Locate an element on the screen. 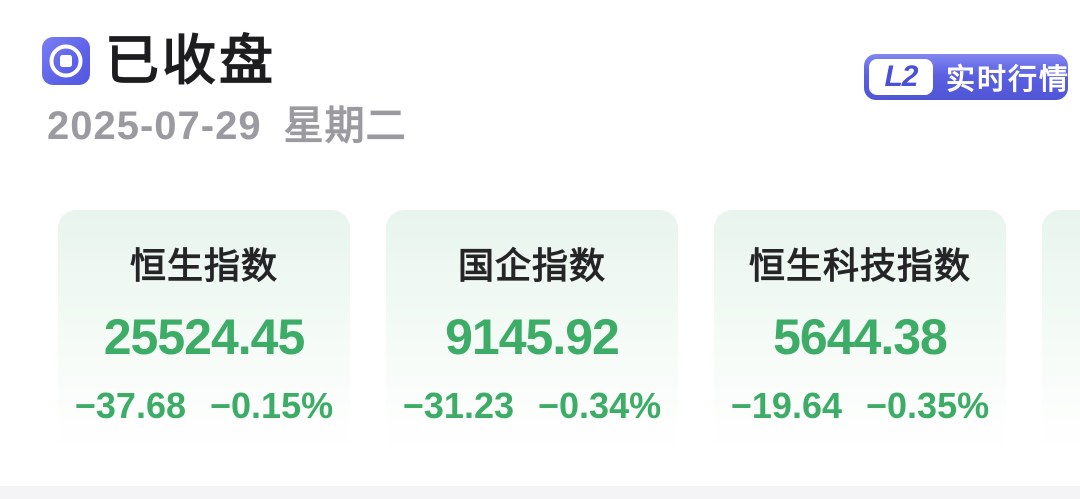 This screenshot has height=499, width=1080. stop-record-glyph is located at coordinates (66, 61).